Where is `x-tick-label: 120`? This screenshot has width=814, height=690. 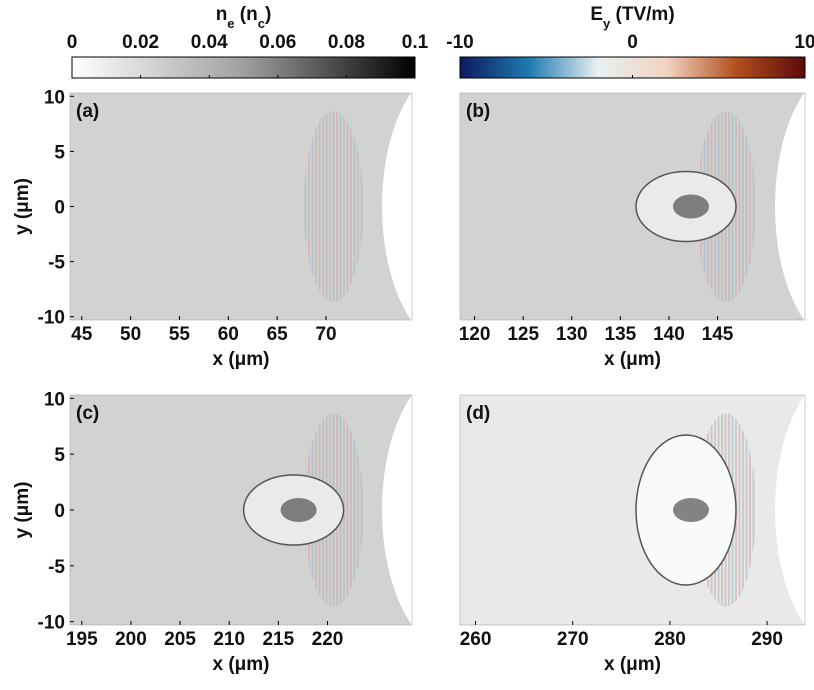
x-tick-label: 120 is located at coordinates (475, 334).